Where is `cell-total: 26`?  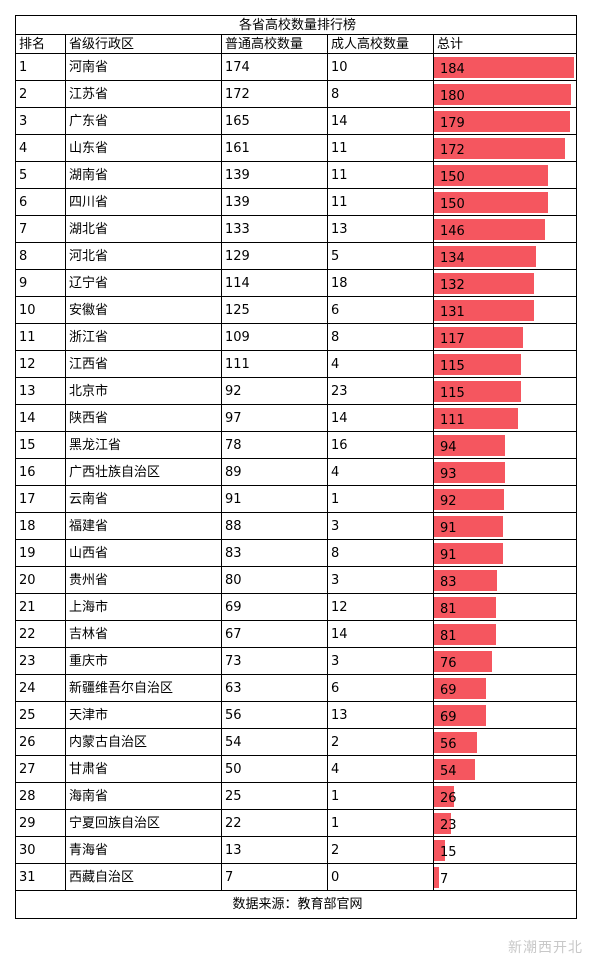 cell-total: 26 is located at coordinates (505, 796).